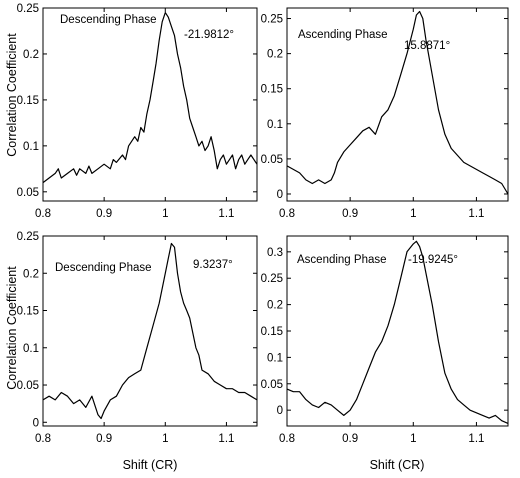  Describe the element at coordinates (213, 265) in the screenshot. I see `angle-annotation: 9.3237°` at that location.